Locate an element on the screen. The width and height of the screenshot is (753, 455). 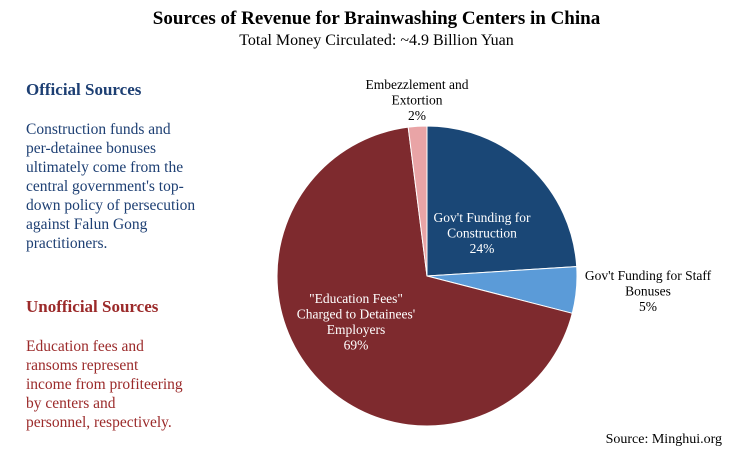
slice-label: Gov't Funding for is located at coordinates (482, 217).